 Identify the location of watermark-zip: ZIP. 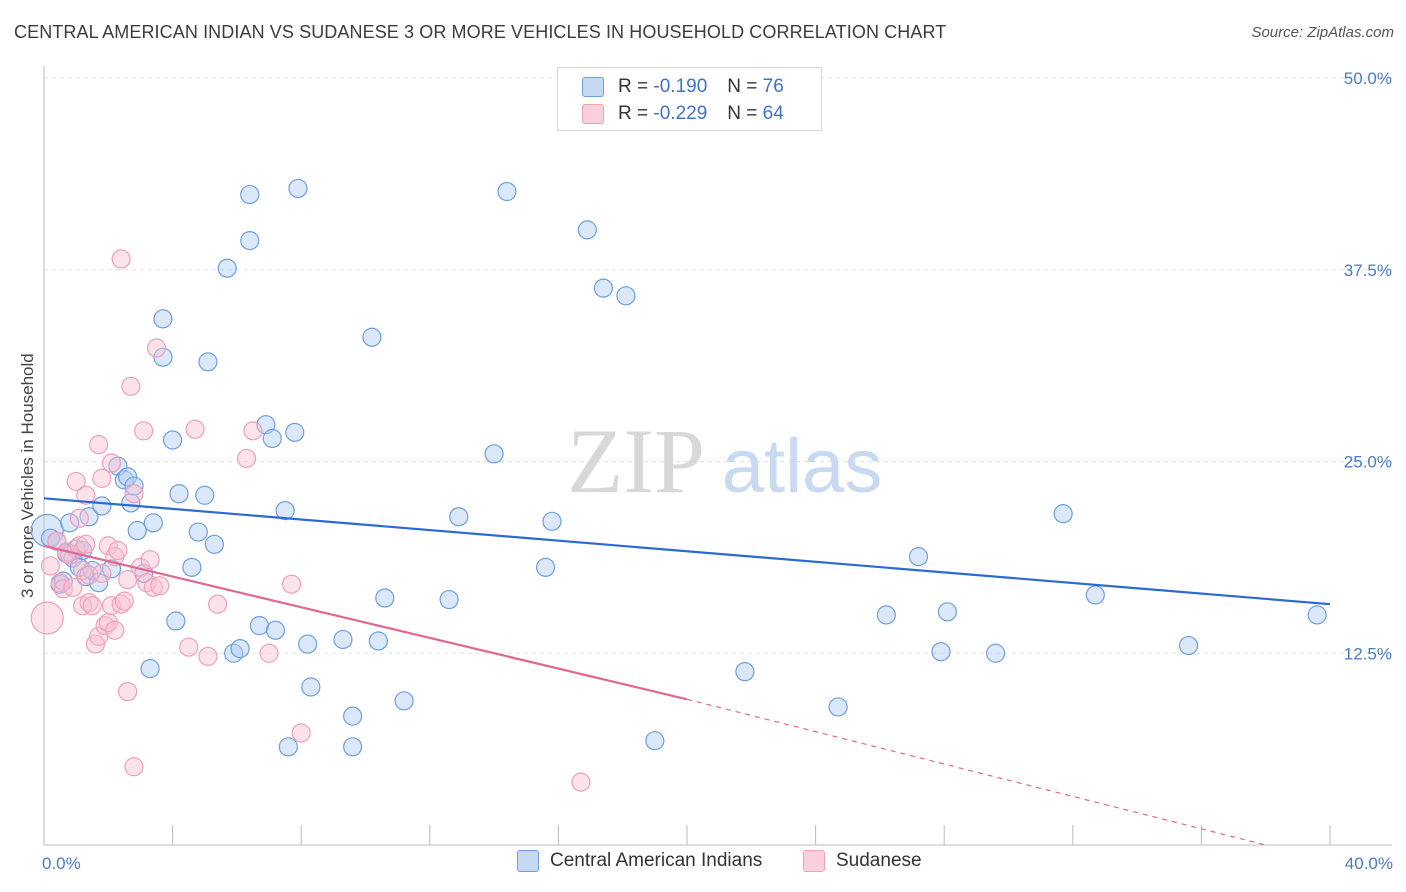
(636, 461).